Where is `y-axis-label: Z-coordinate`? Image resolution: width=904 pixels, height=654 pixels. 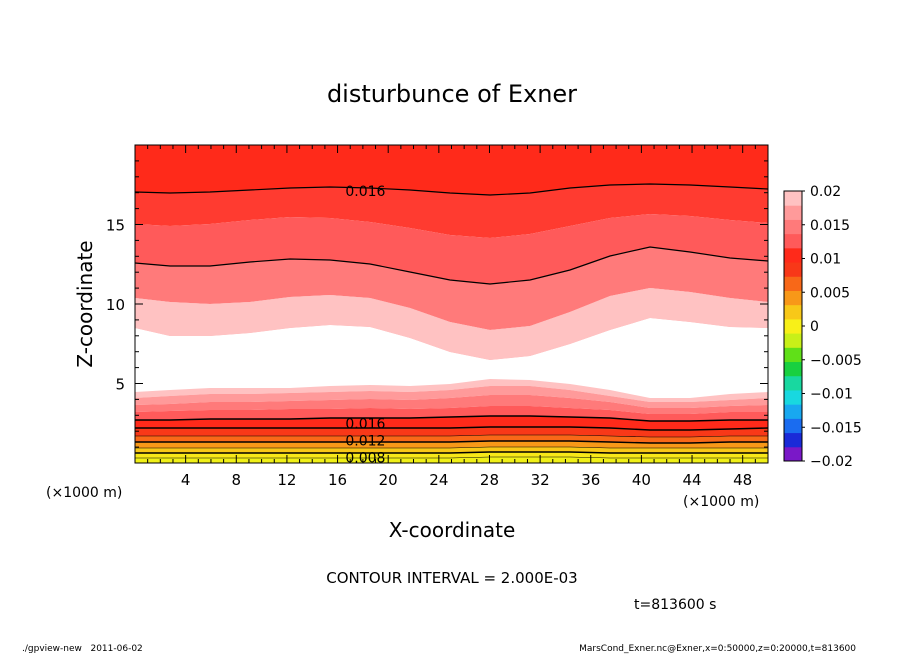 y-axis-label: Z-coordinate is located at coordinates (85, 303).